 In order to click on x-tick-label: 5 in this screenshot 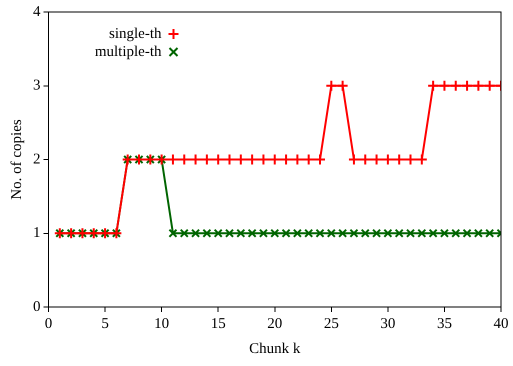, I will do `click(105, 324)`.